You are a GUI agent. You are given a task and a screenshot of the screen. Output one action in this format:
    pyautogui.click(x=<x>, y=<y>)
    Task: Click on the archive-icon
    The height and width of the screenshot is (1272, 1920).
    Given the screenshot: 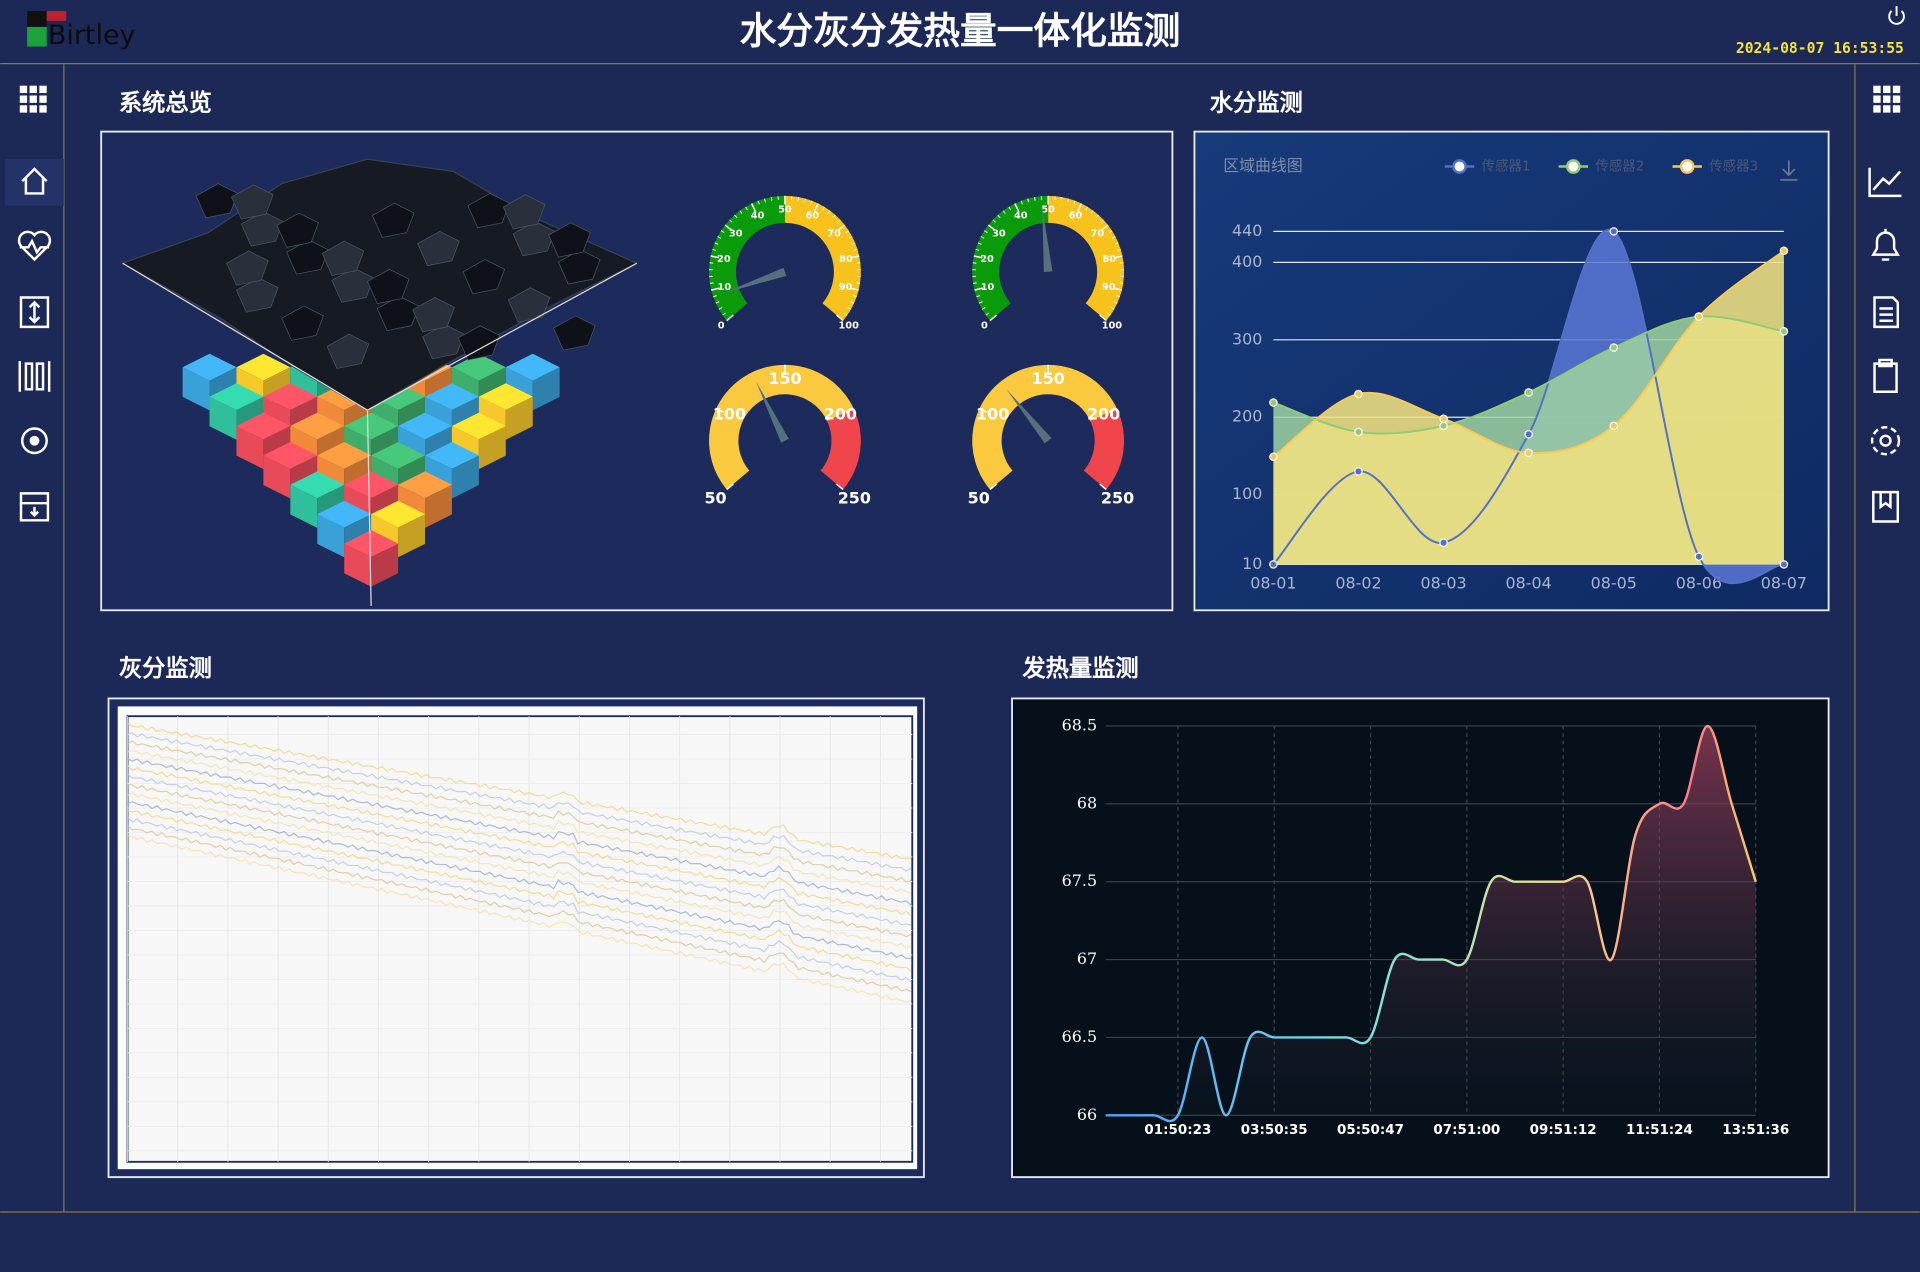 What is the action you would take?
    pyautogui.click(x=34, y=507)
    